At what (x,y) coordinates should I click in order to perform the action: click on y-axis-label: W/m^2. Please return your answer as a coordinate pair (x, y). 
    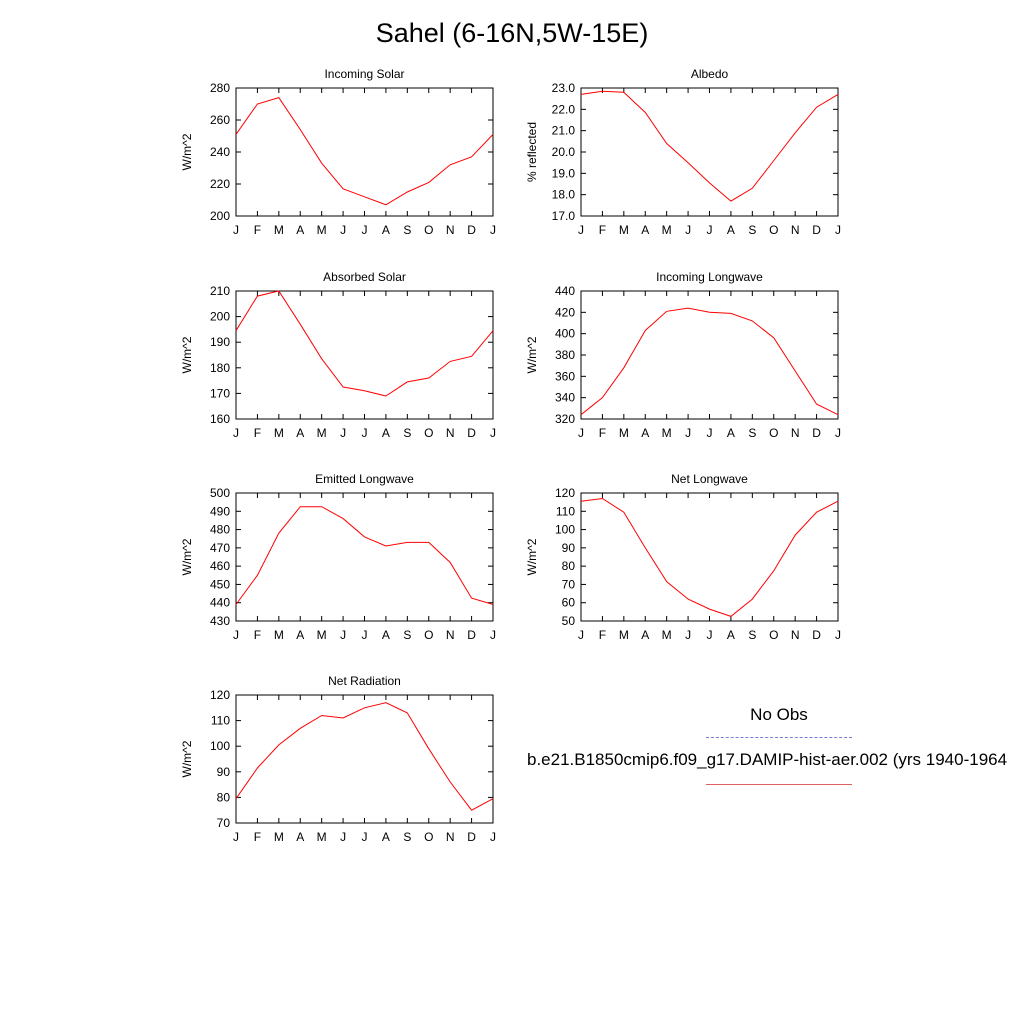
    Looking at the image, I should click on (187, 556).